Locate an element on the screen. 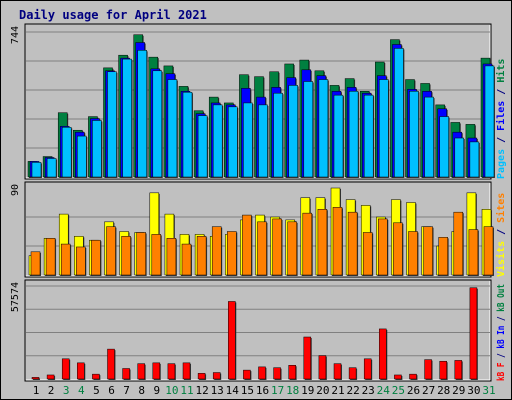  legend-part: Visits is located at coordinates (501, 259).